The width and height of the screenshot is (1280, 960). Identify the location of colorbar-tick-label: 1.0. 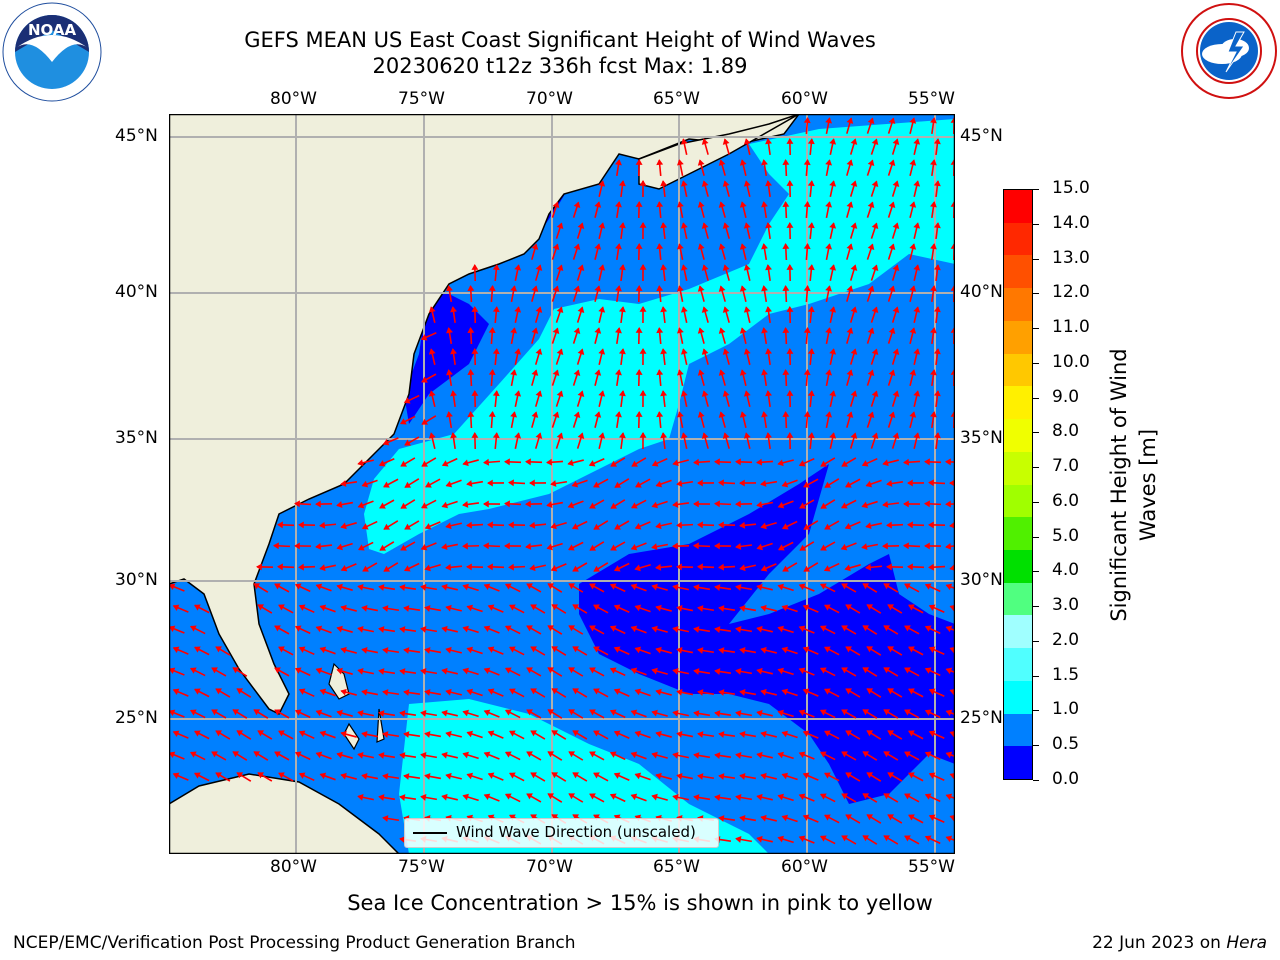
(1066, 709).